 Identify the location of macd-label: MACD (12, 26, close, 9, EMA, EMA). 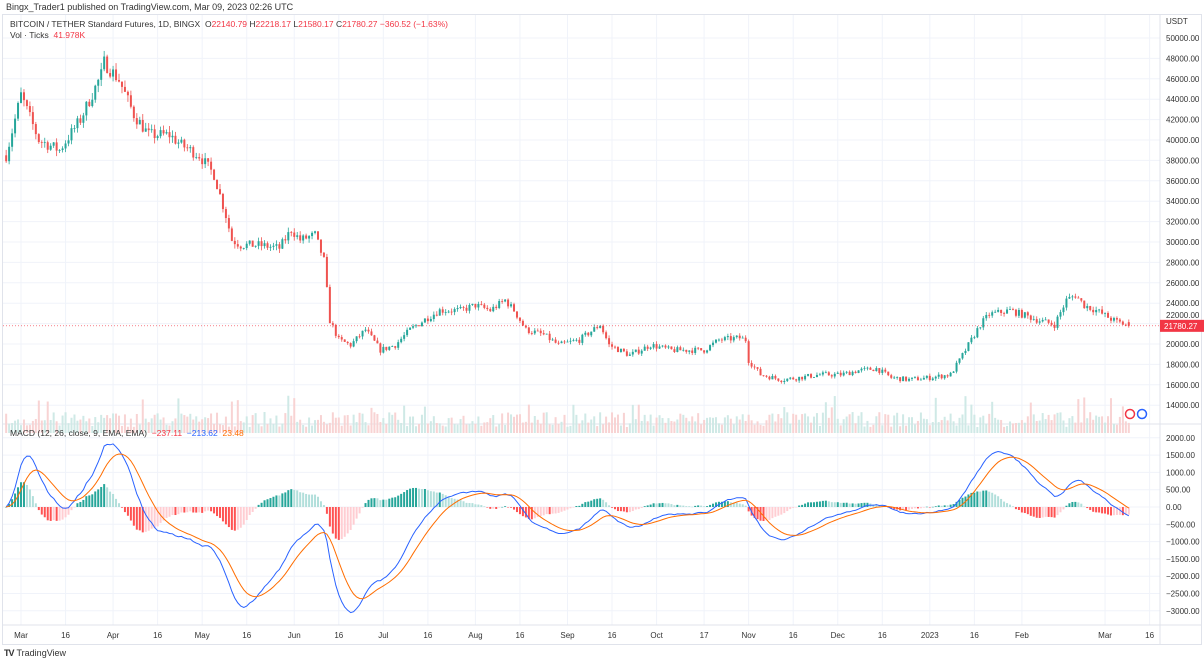
(78, 433).